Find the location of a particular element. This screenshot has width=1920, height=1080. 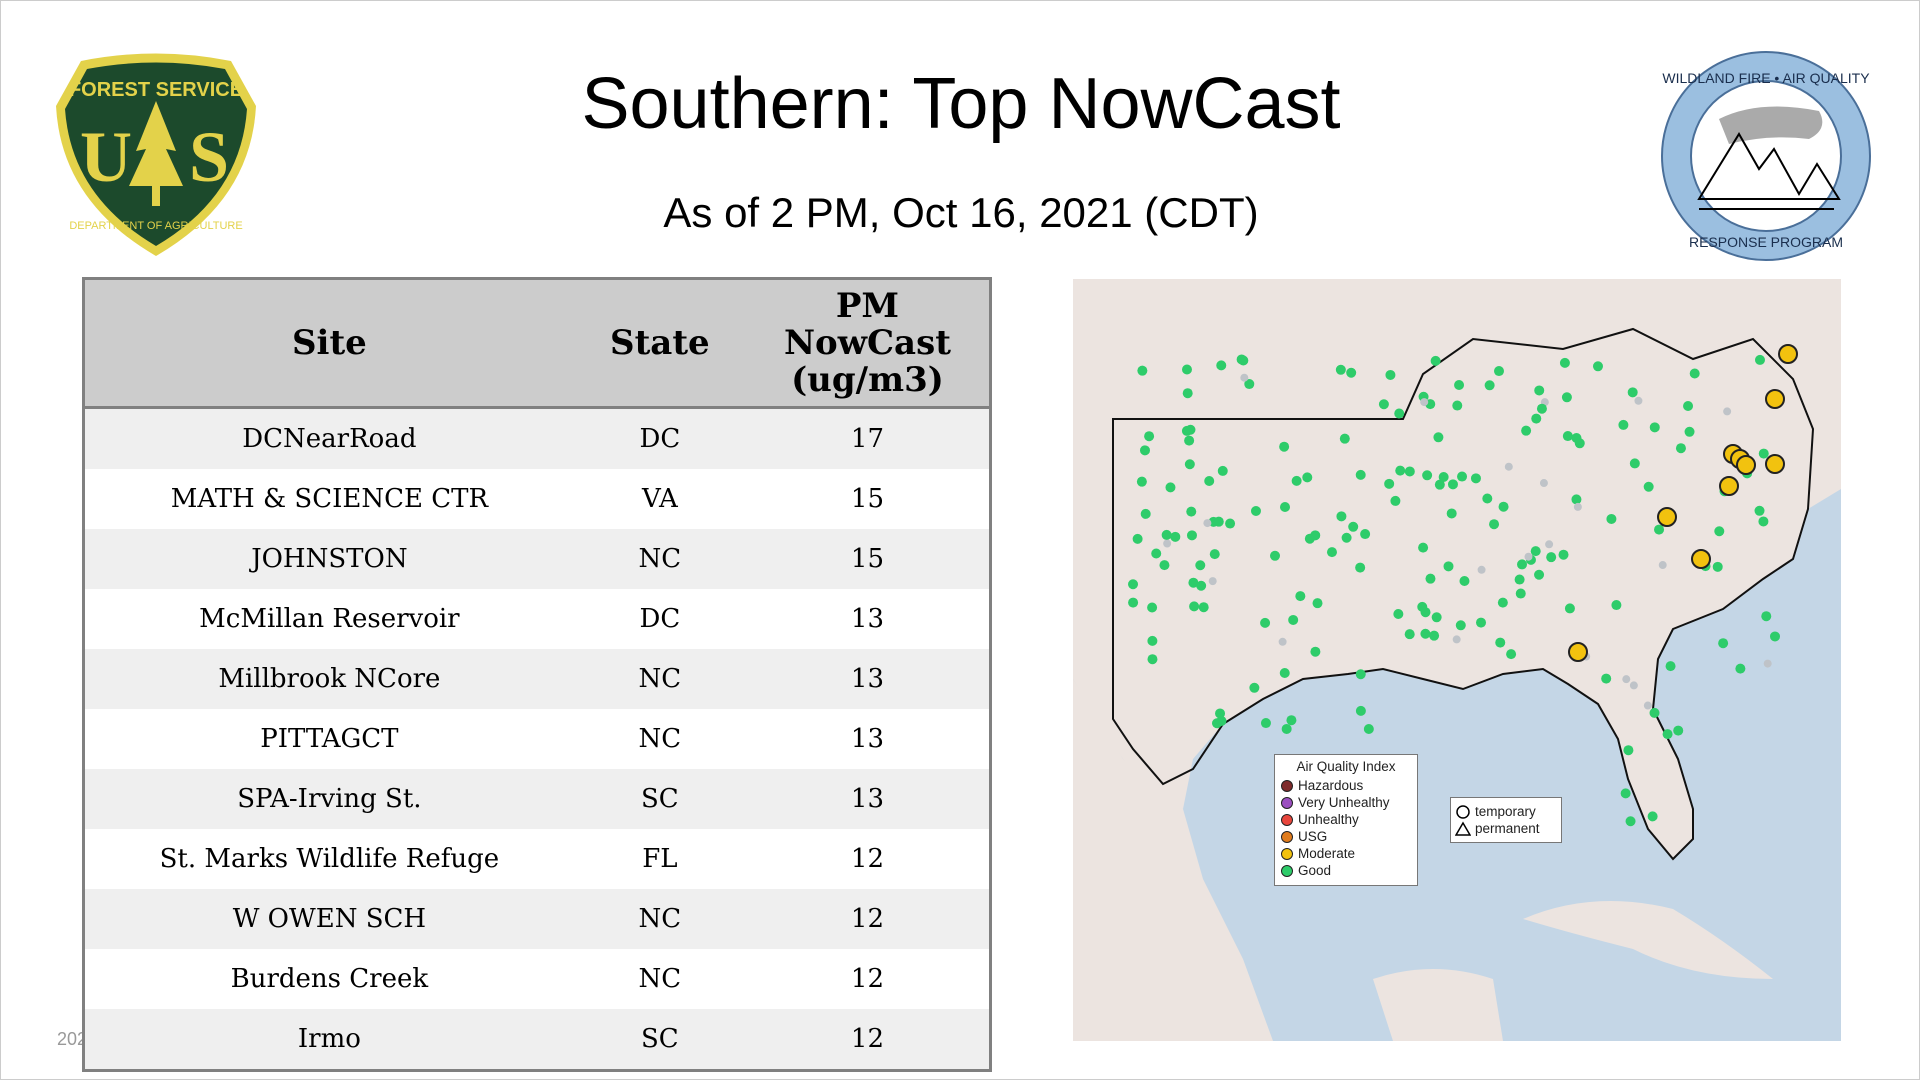

cell-site: McMillan Reservoir is located at coordinates (329, 619).